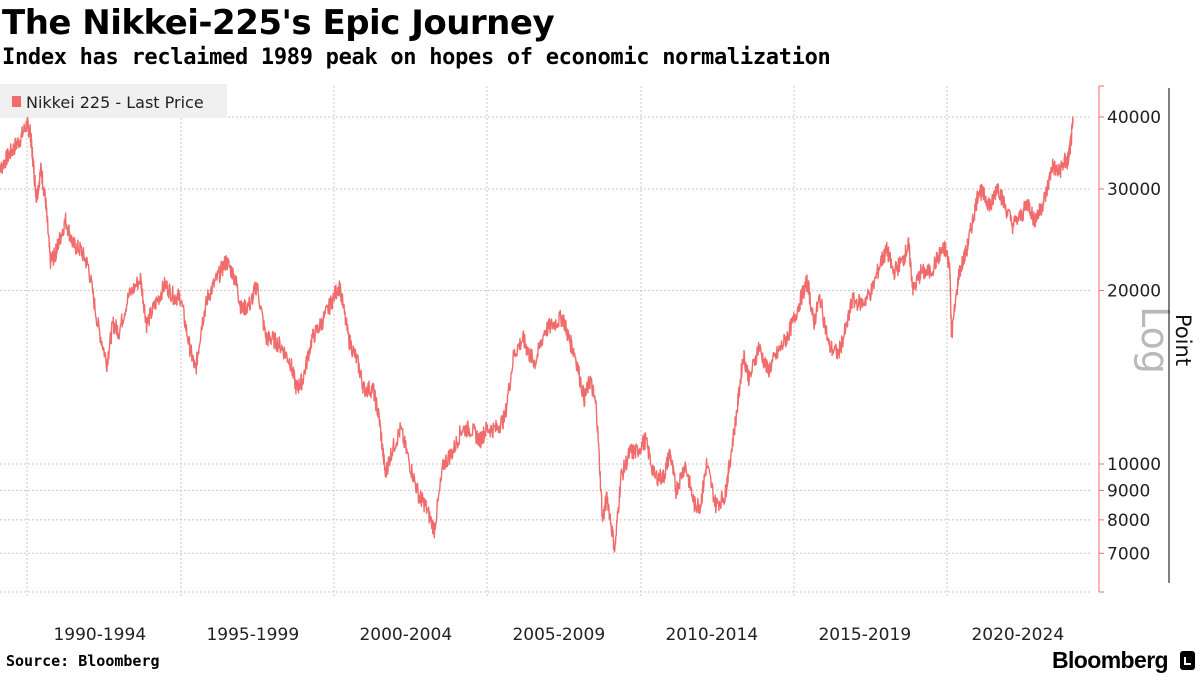 The image size is (1200, 675). What do you see at coordinates (1128, 491) in the screenshot?
I see `y-tick-label: 9000` at bounding box center [1128, 491].